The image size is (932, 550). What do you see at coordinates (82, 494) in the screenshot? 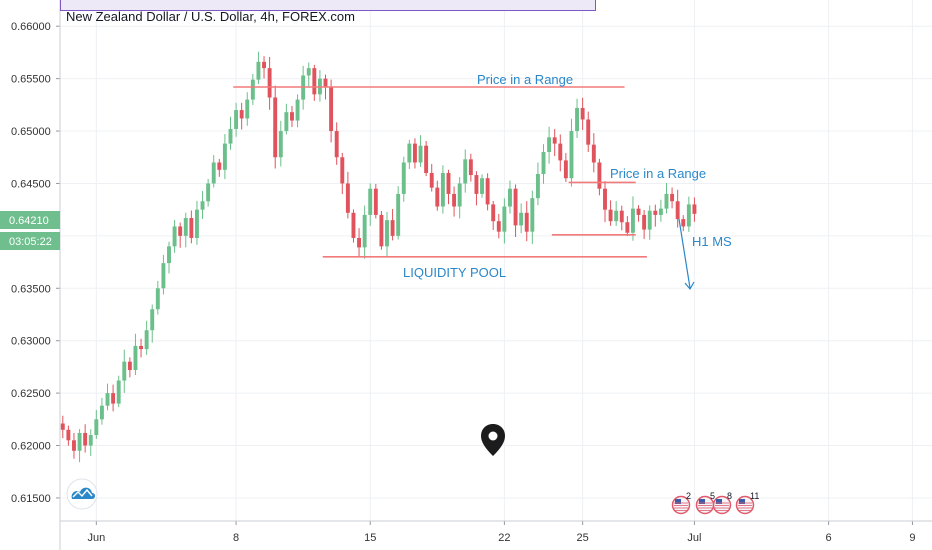
I see `cloud-logo-icon` at bounding box center [82, 494].